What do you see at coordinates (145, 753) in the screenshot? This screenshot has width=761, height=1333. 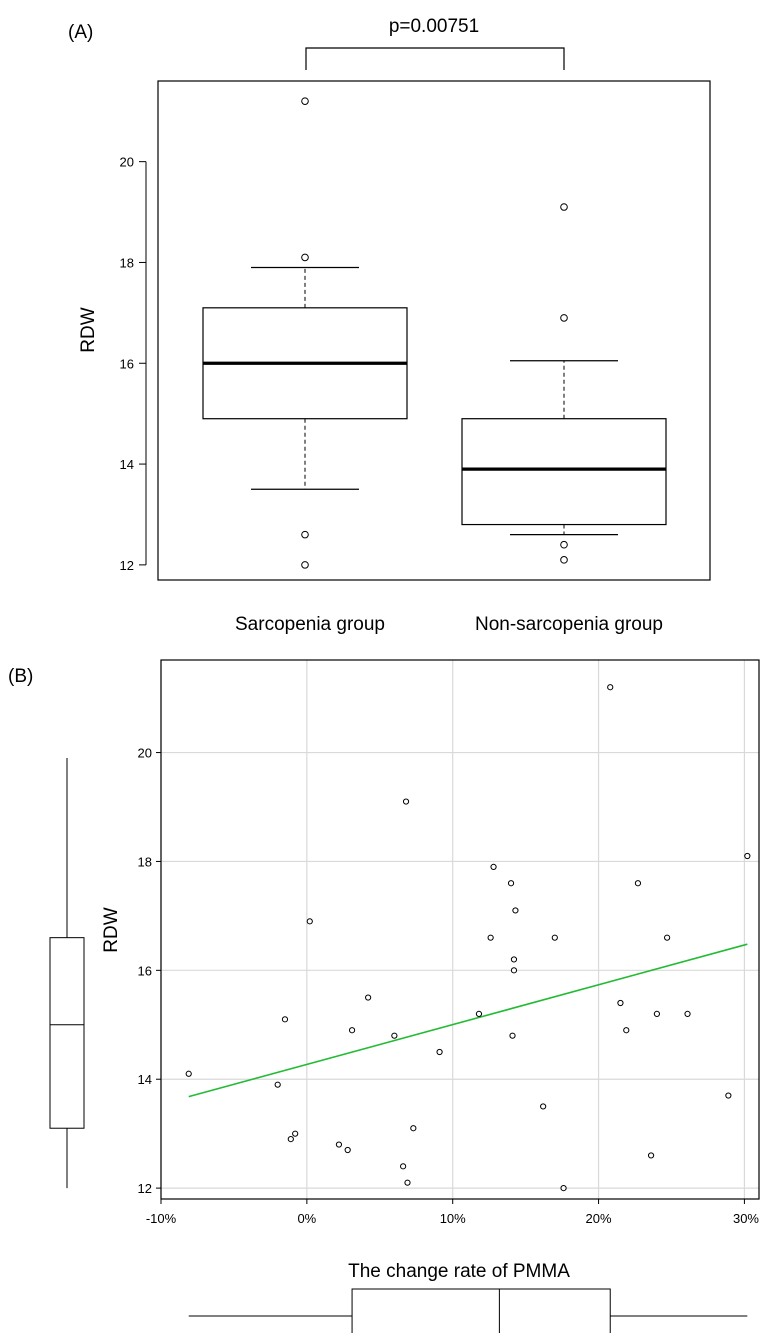 I see `y-tick-label-b: 20` at bounding box center [145, 753].